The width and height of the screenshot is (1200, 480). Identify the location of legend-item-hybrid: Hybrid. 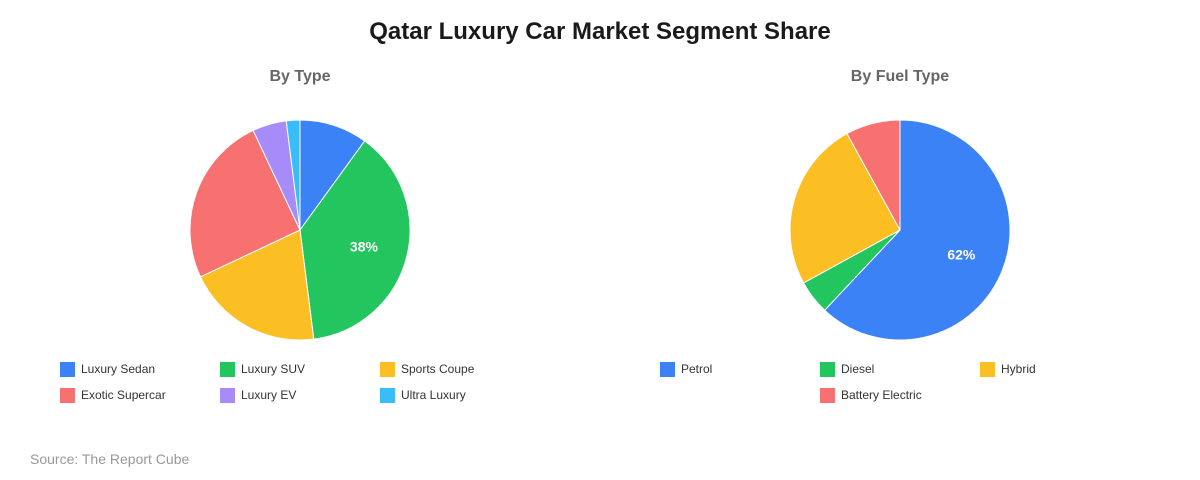
(1008, 369).